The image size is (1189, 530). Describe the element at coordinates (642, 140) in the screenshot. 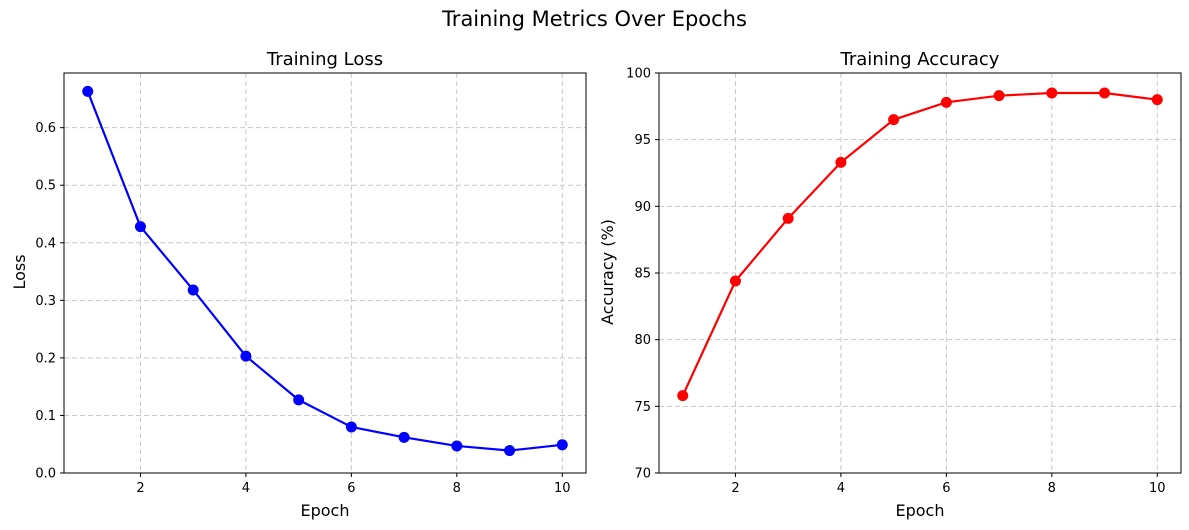

I see `accuracy-ytick-label: 95` at that location.